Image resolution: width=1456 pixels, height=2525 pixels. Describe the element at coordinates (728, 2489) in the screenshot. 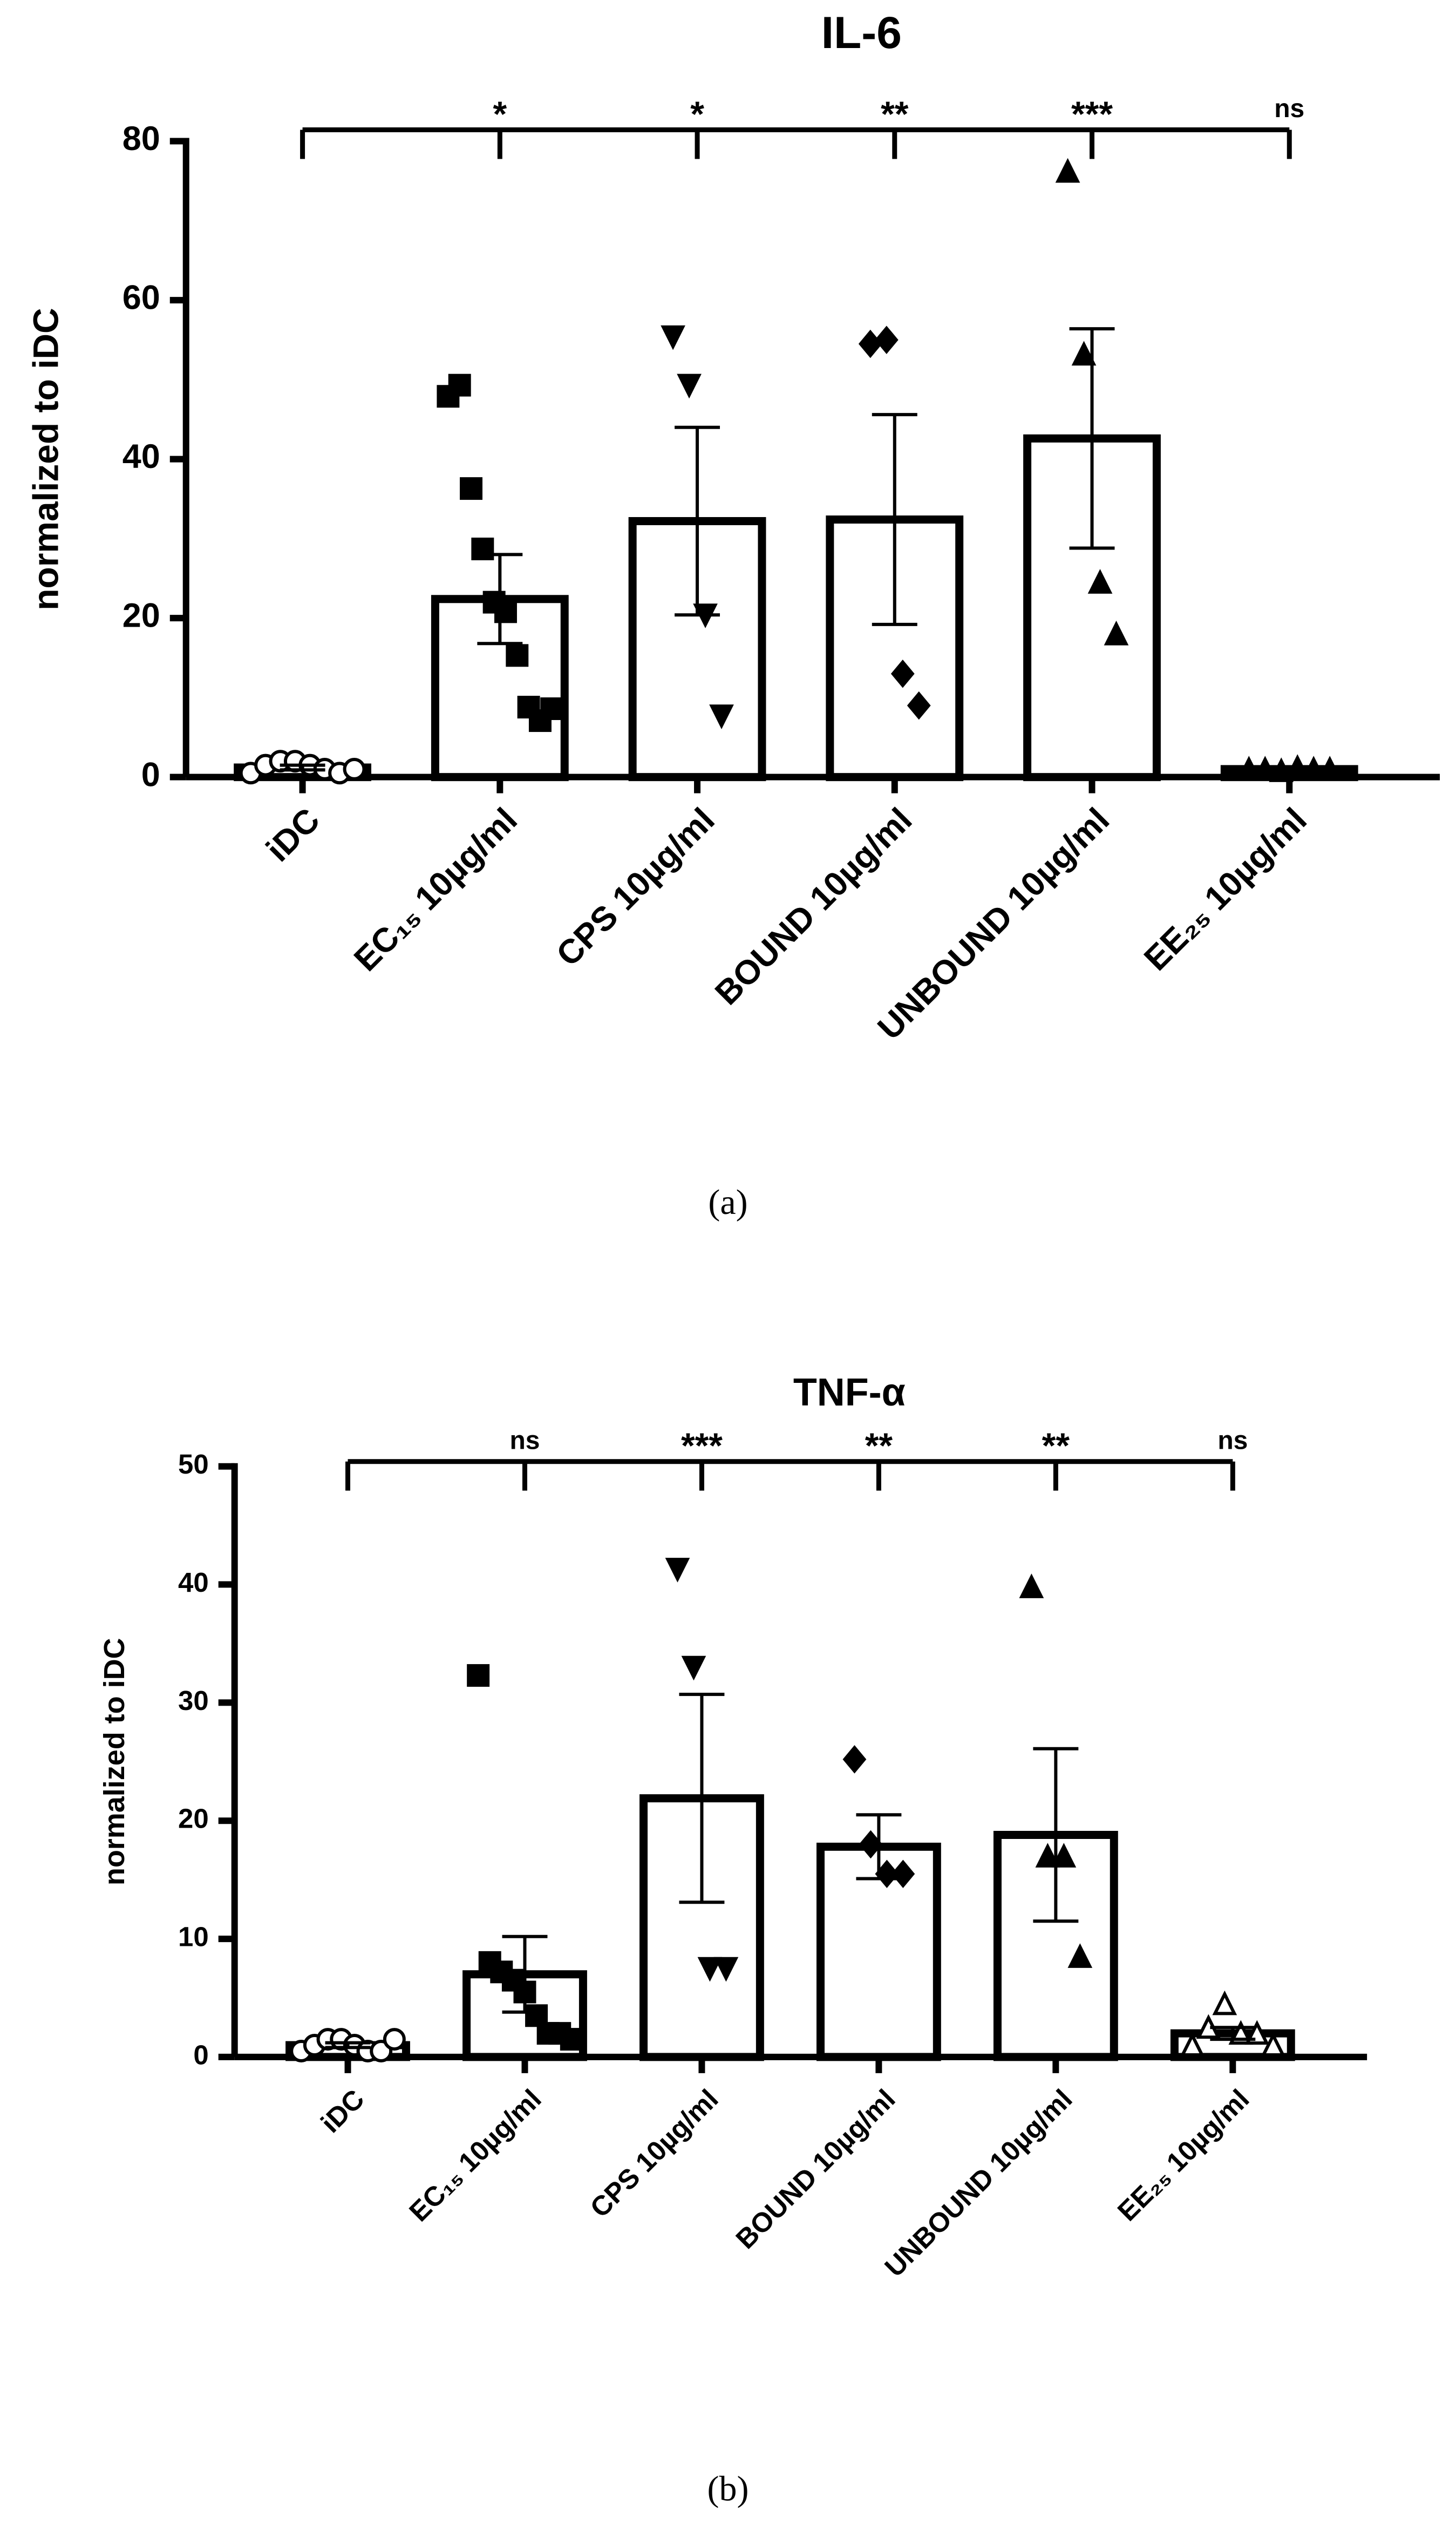

I see `caption: (b)` at that location.